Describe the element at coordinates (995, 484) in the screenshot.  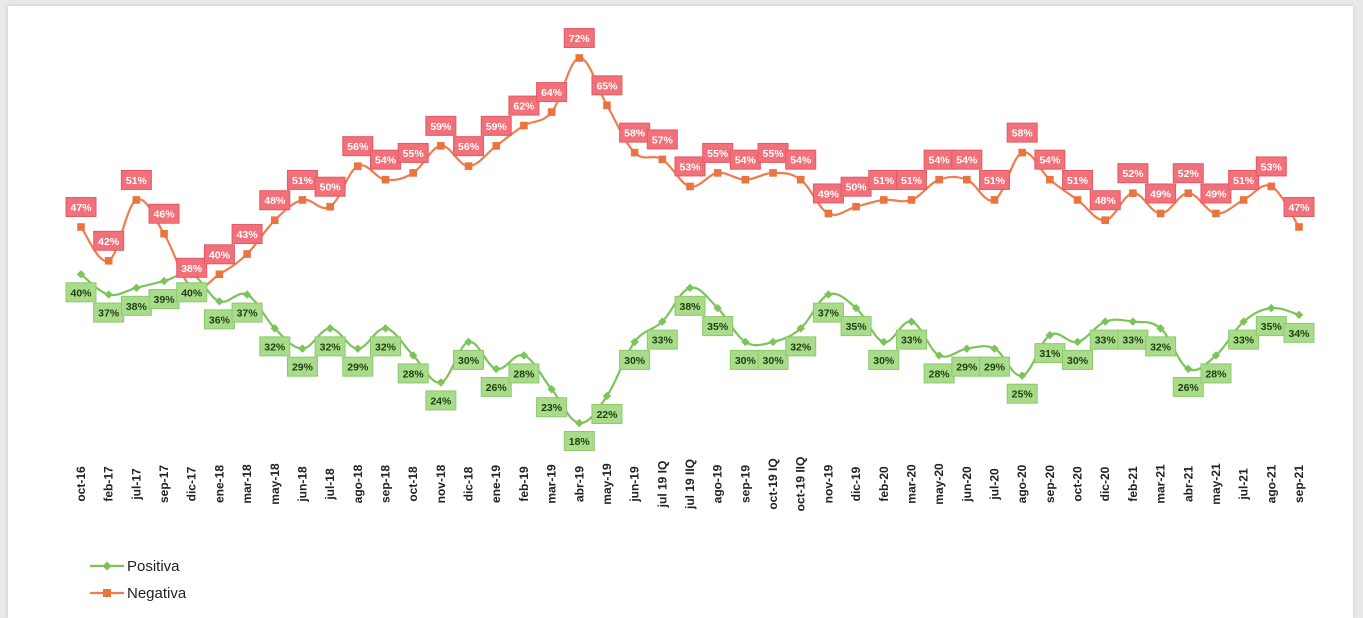
I see `x-tick-label: jul-20` at that location.